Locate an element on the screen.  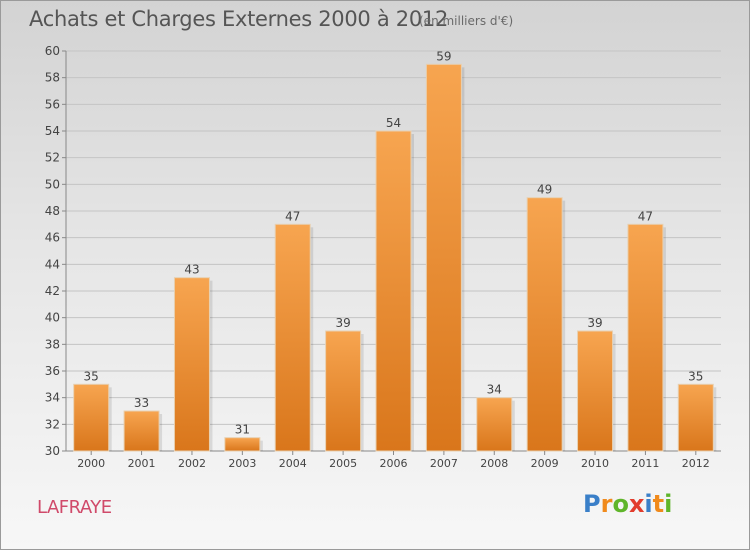
x-tick-label: 2000 is located at coordinates (91, 463).